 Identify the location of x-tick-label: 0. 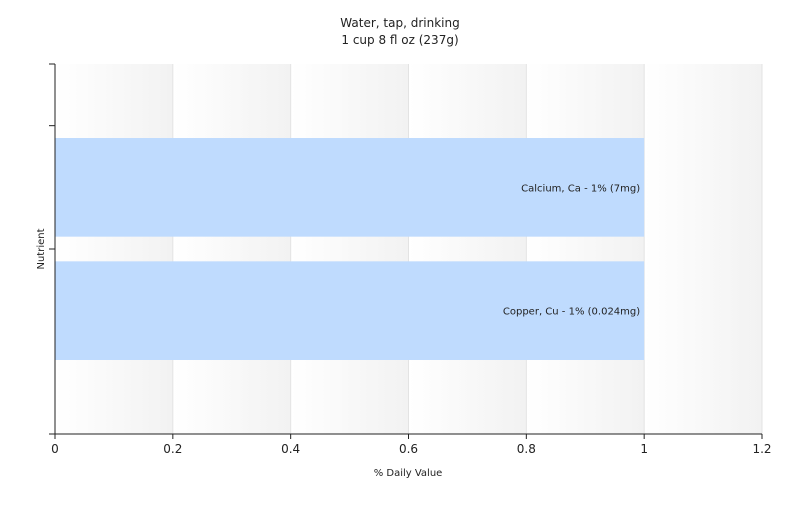
(55, 449).